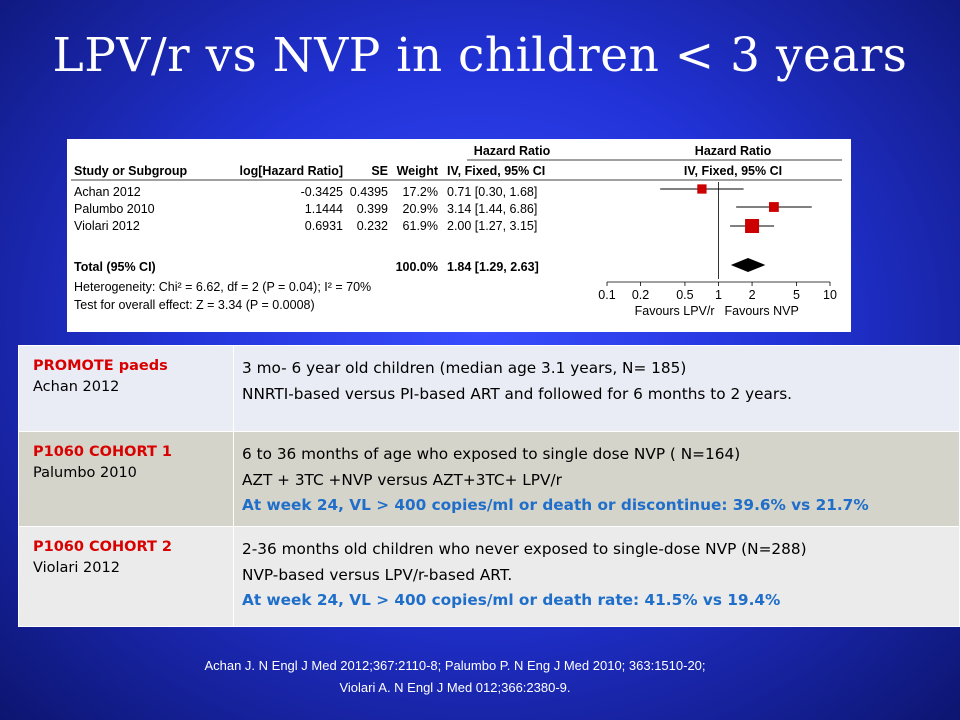 Image resolution: width=960 pixels, height=720 pixels. I want to click on x-tick-label: 10, so click(830, 295).